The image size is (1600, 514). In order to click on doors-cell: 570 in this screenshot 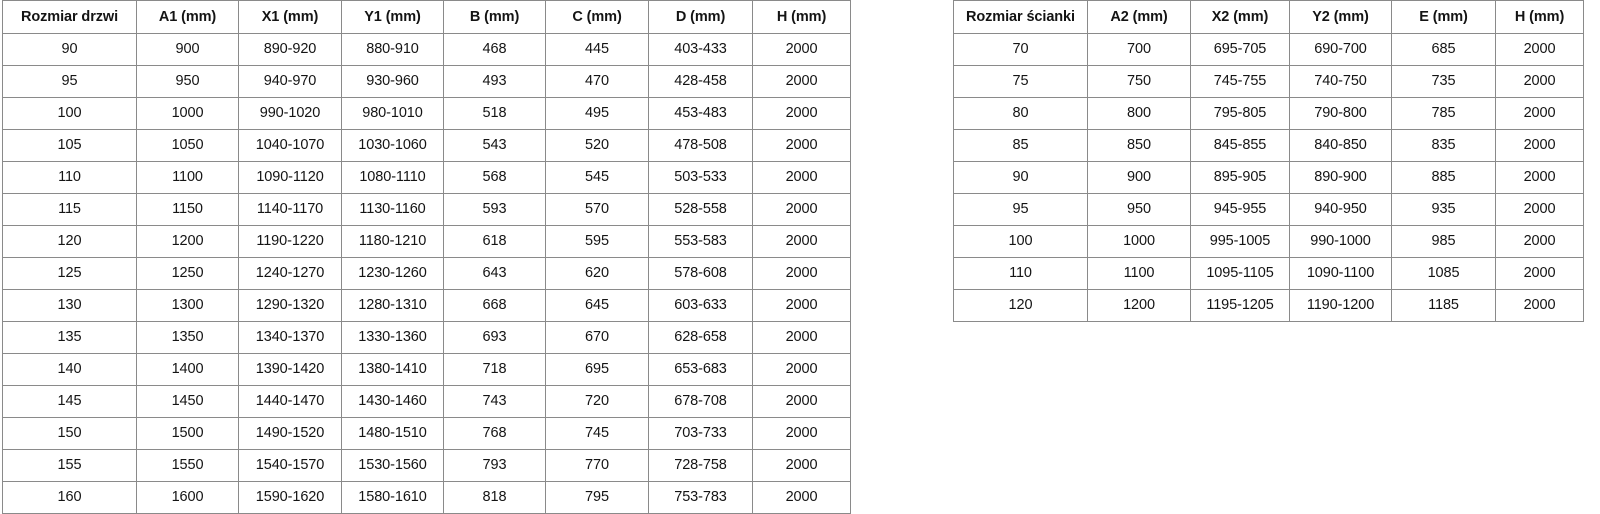, I will do `click(597, 209)`.